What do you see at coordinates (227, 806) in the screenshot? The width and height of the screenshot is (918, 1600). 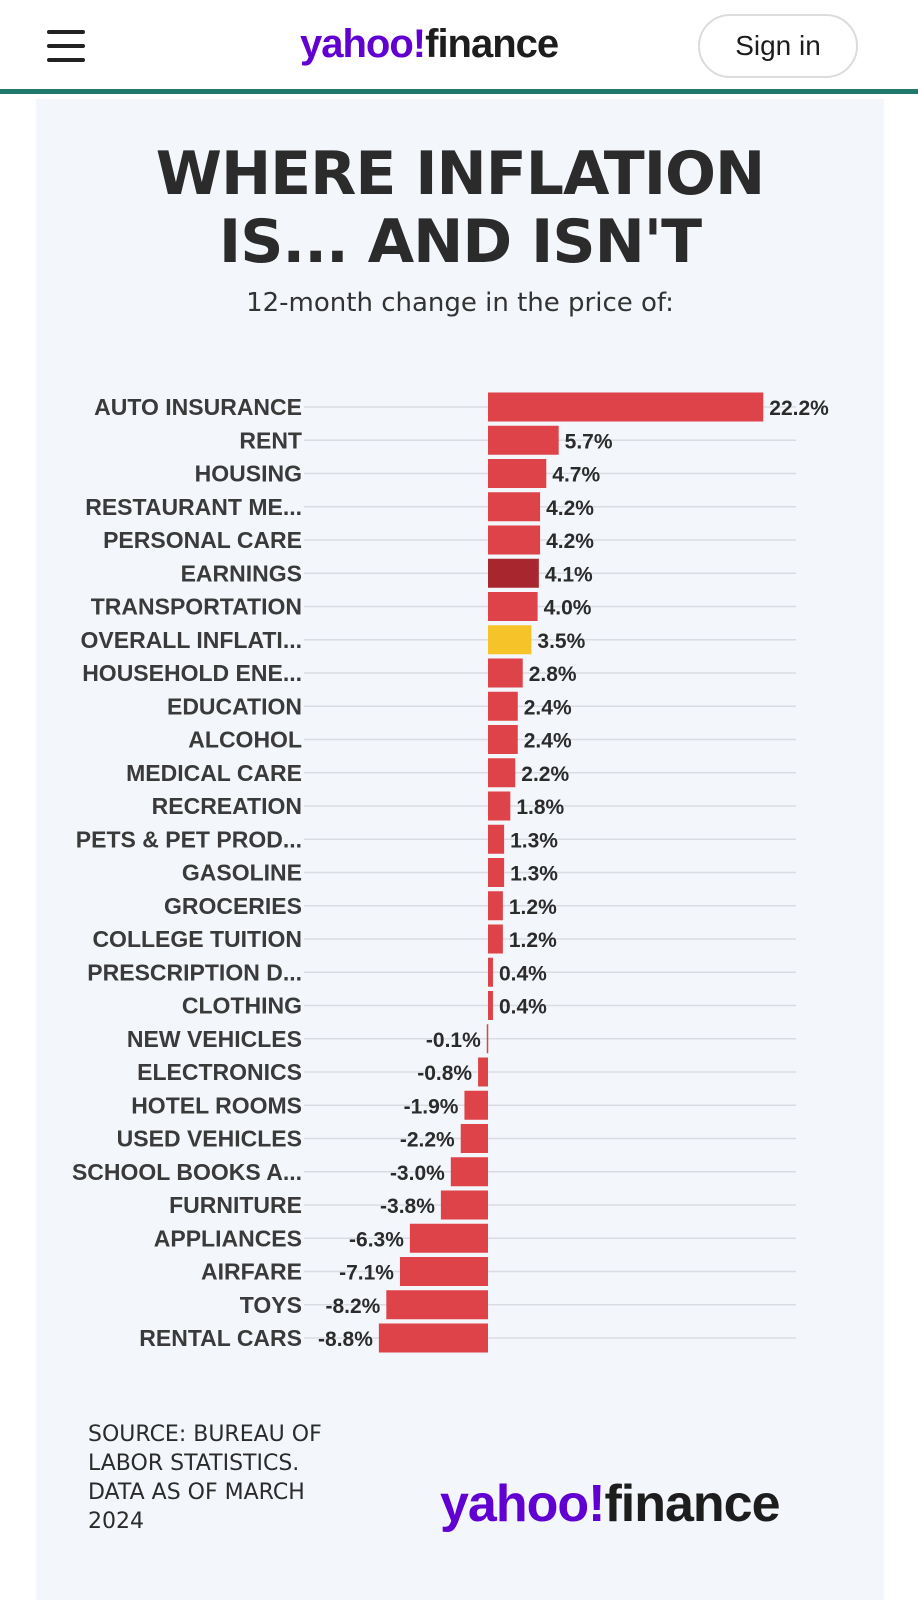 I see `category-label: RECREATION` at bounding box center [227, 806].